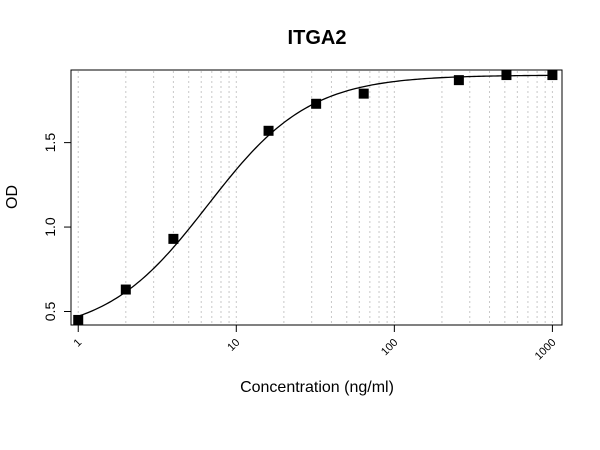 The image size is (600, 450). Describe the element at coordinates (315, 343) in the screenshot. I see `x-axis: 1 10 100 1000` at that location.